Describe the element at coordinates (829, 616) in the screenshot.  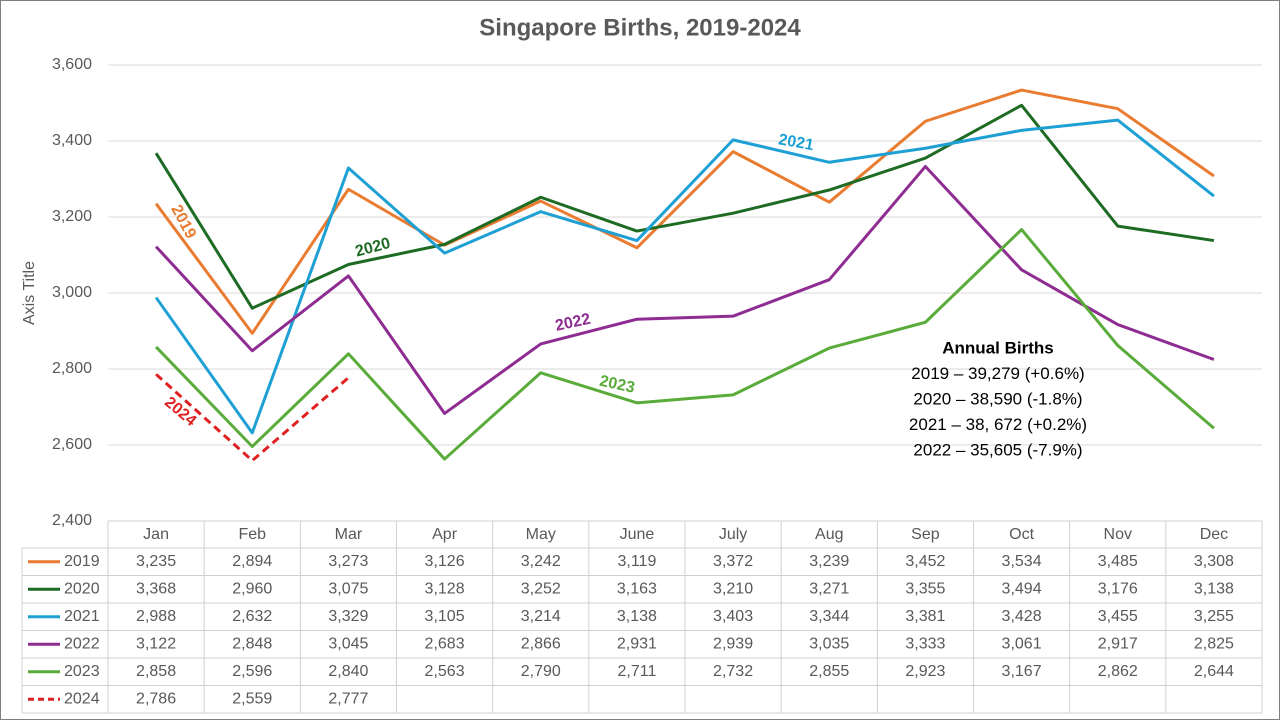
I see `table-value: 3,344` at that location.